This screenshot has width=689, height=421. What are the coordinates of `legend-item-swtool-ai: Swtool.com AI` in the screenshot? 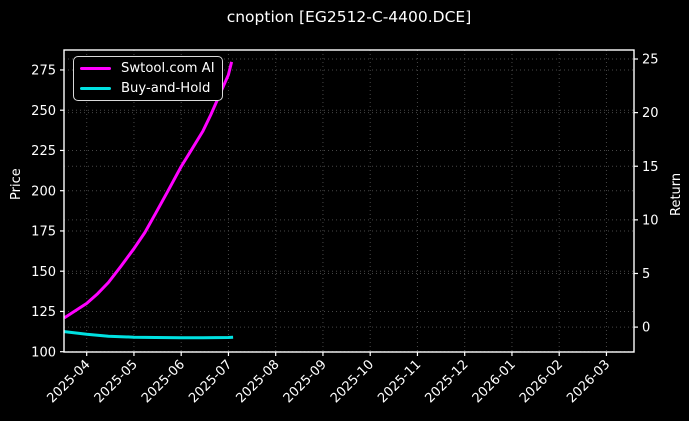 It's located at (148, 69).